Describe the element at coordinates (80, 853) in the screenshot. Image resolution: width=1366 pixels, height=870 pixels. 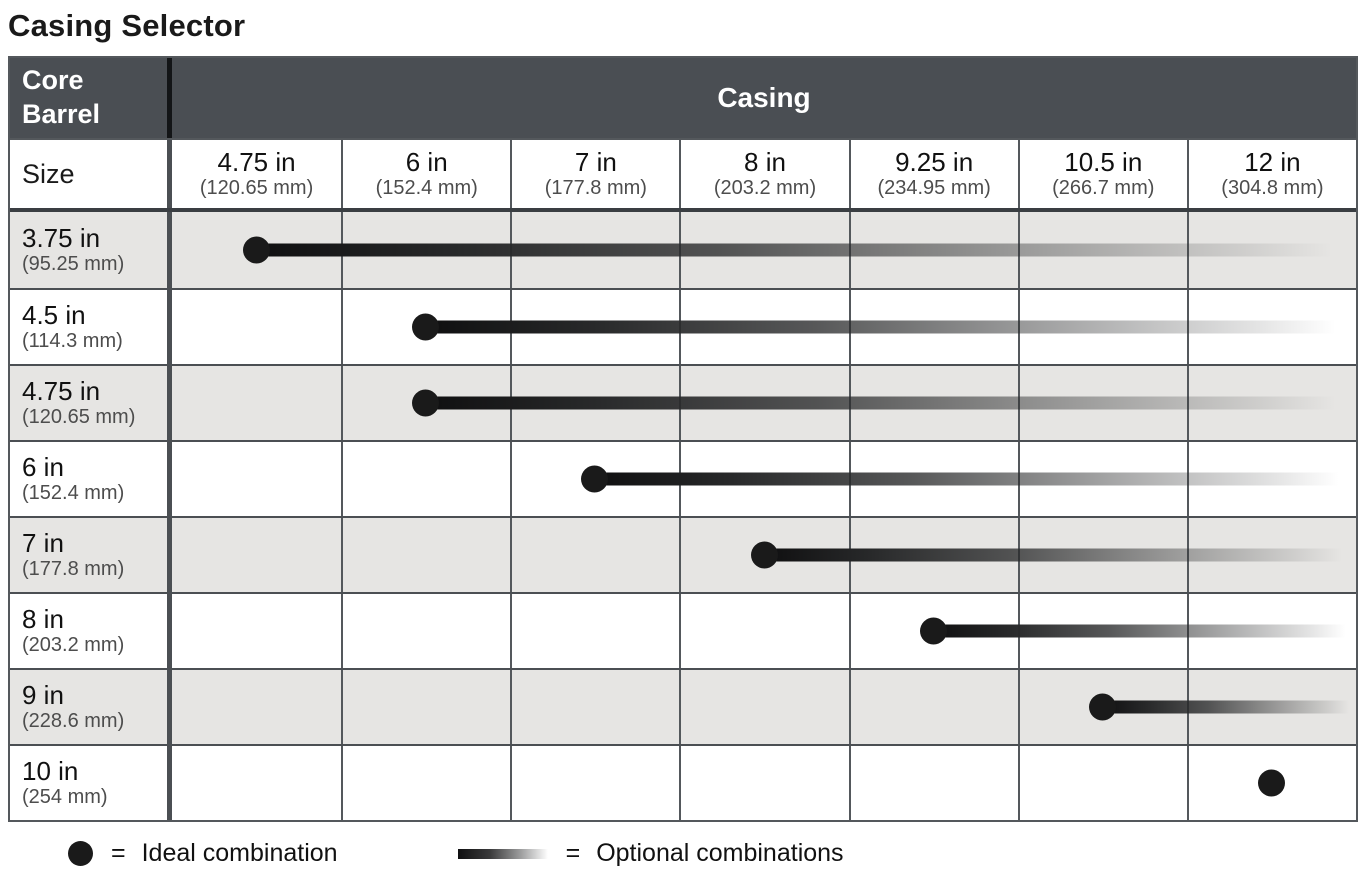
I see `ideal-dot-icon` at that location.